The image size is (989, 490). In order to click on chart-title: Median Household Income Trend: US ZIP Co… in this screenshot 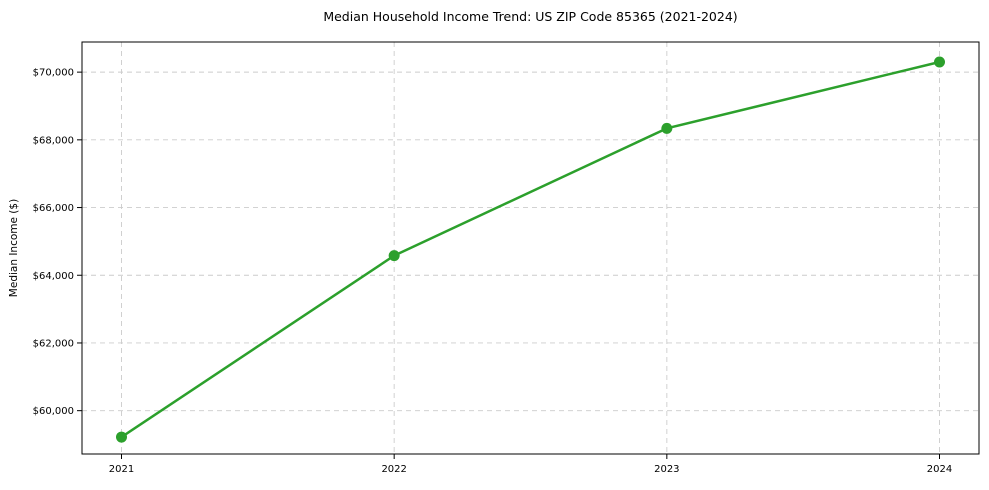, I will do `click(530, 16)`.